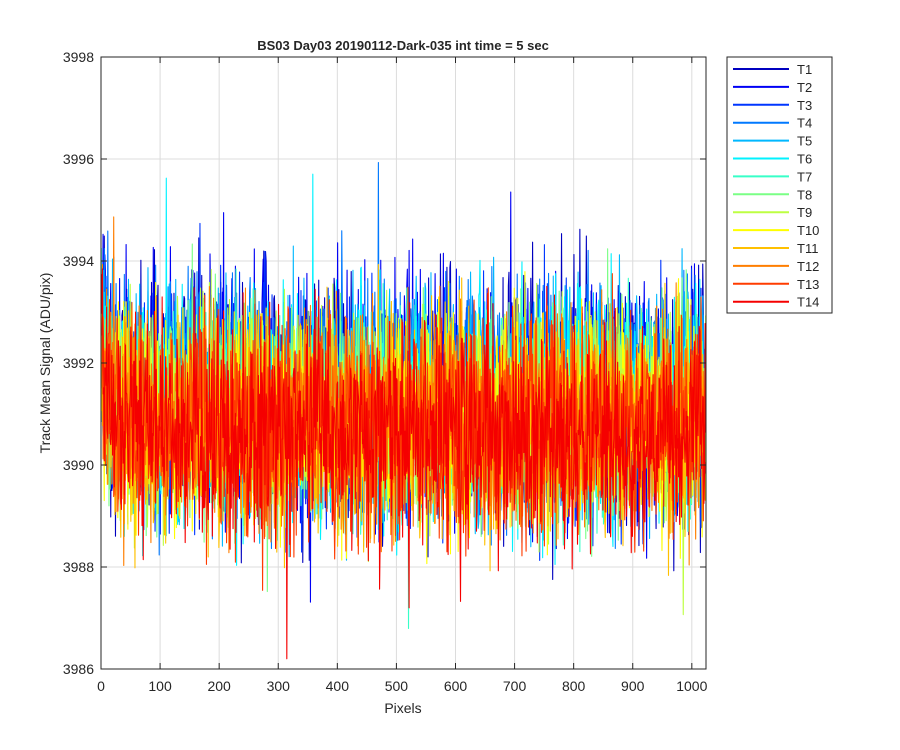 The image size is (900, 750). Describe the element at coordinates (78, 465) in the screenshot. I see `y-tick-label: 3990` at that location.